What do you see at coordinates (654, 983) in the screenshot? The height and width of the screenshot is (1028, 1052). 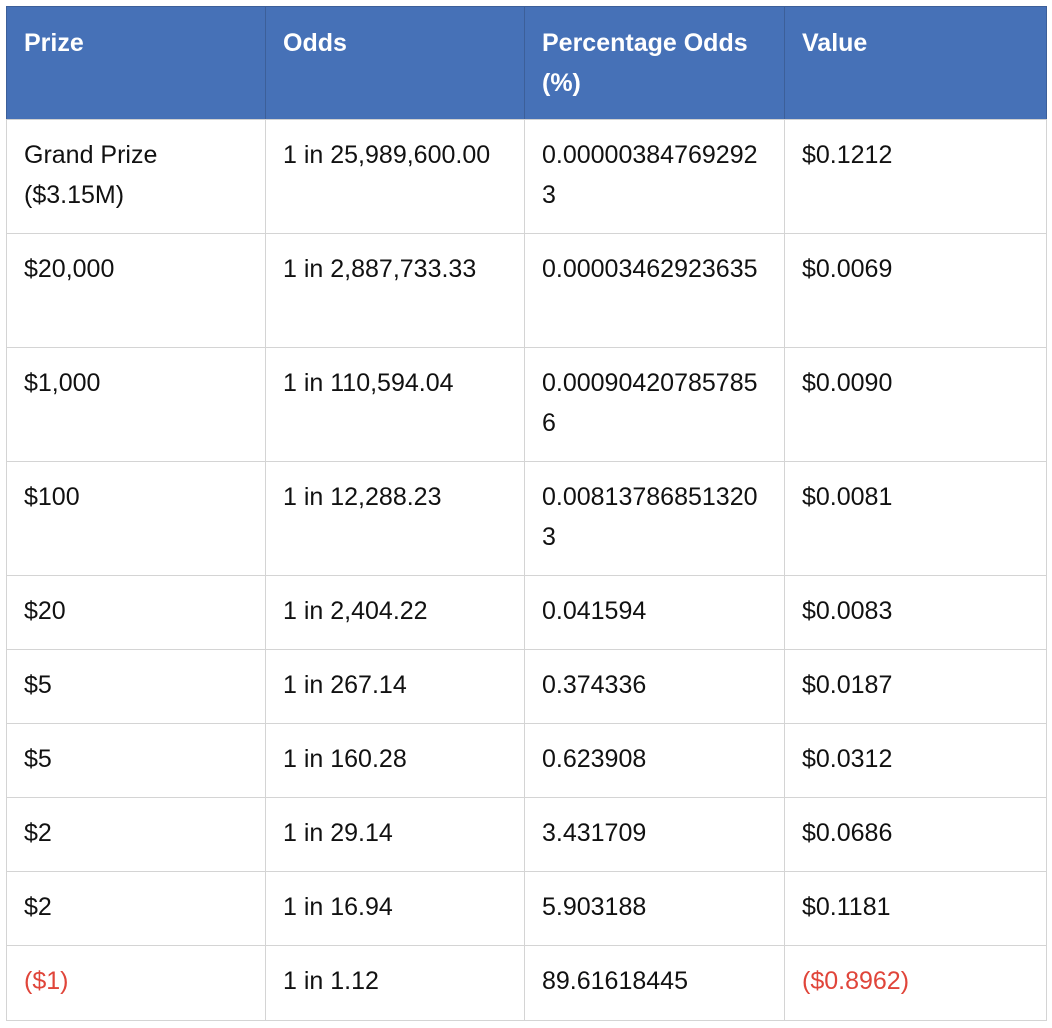 I see `cell-percentage: 89.61618445` at bounding box center [654, 983].